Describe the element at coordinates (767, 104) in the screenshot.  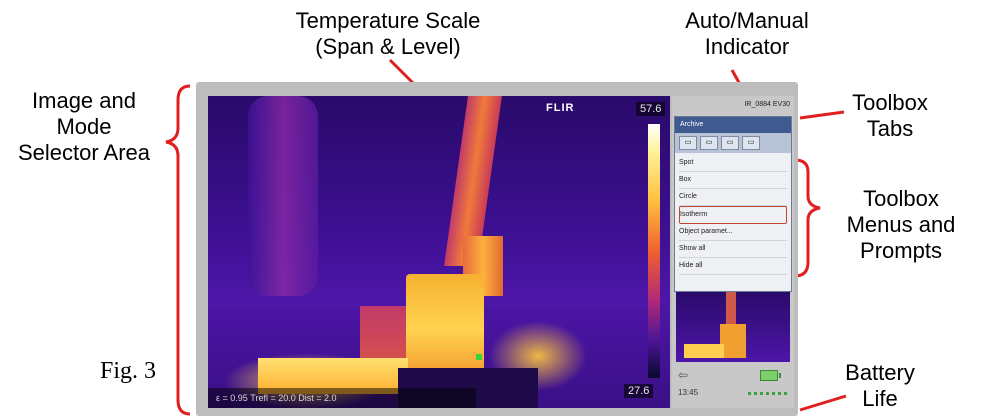
I see `auto-manual-indicator: IR_0884 EV30` at that location.